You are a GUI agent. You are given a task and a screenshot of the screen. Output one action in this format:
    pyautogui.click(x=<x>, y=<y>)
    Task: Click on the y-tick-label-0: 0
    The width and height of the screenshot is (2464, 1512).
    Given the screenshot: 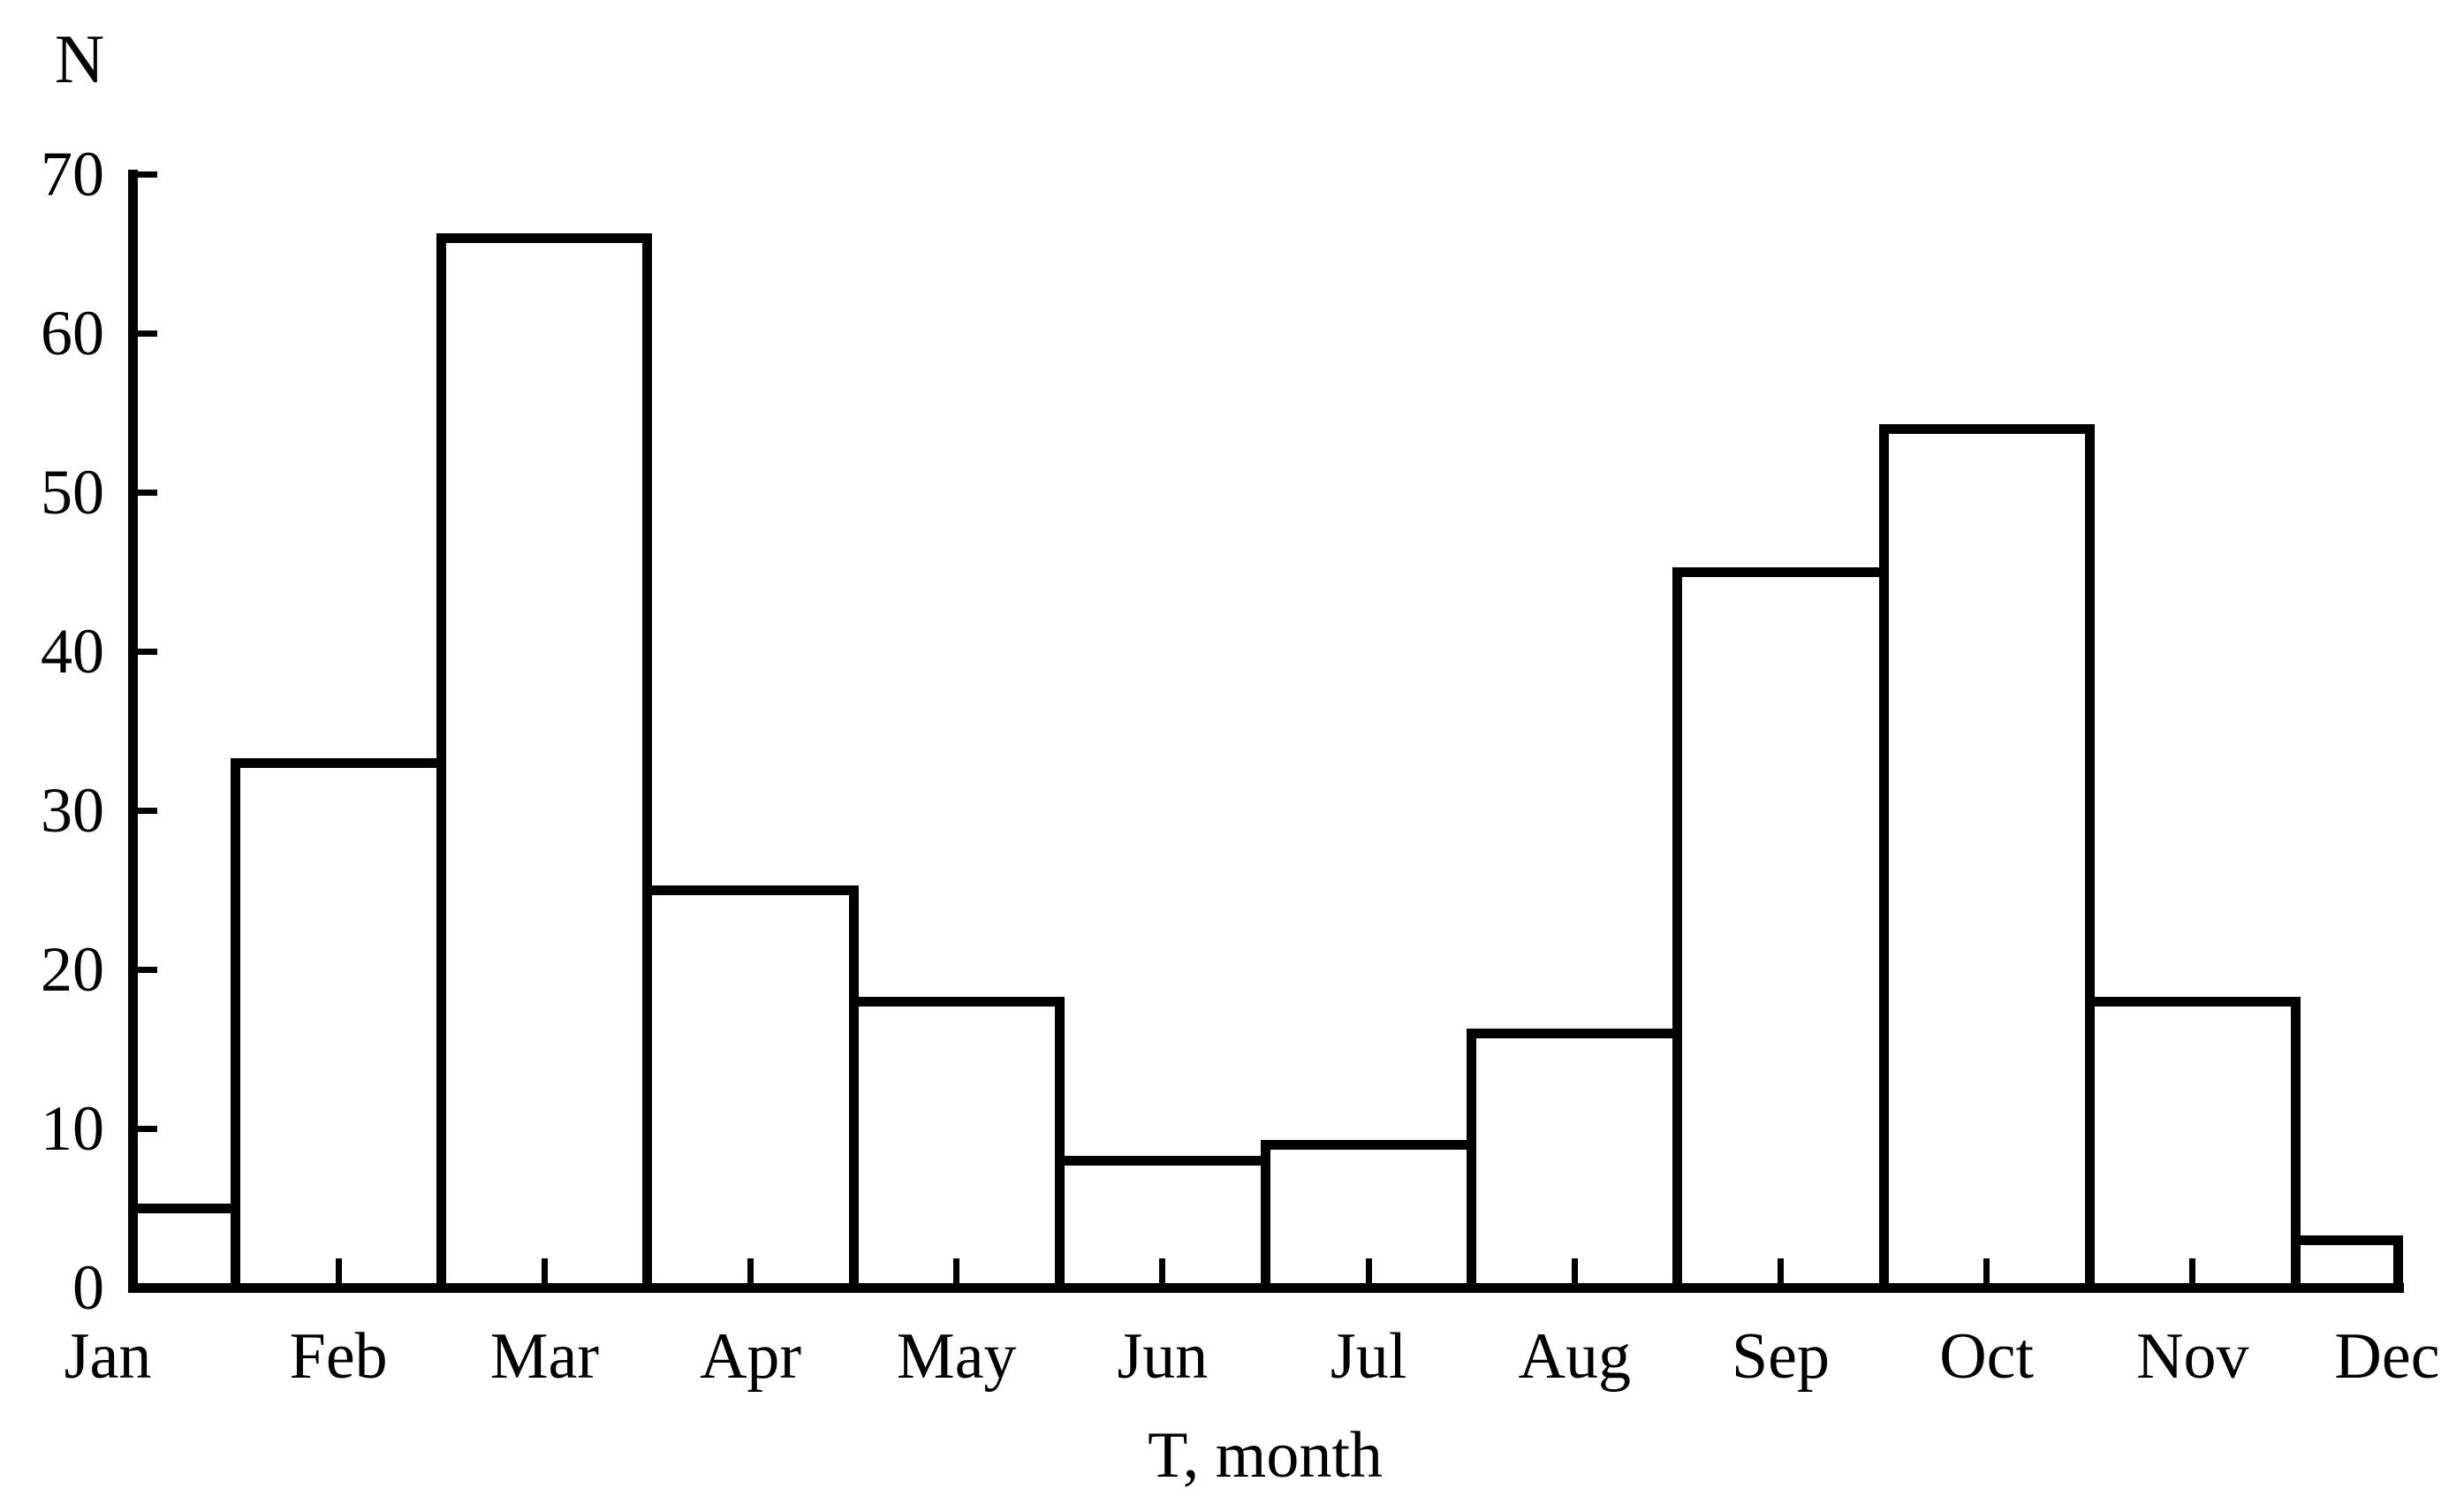 What is the action you would take?
    pyautogui.click(x=88, y=1287)
    